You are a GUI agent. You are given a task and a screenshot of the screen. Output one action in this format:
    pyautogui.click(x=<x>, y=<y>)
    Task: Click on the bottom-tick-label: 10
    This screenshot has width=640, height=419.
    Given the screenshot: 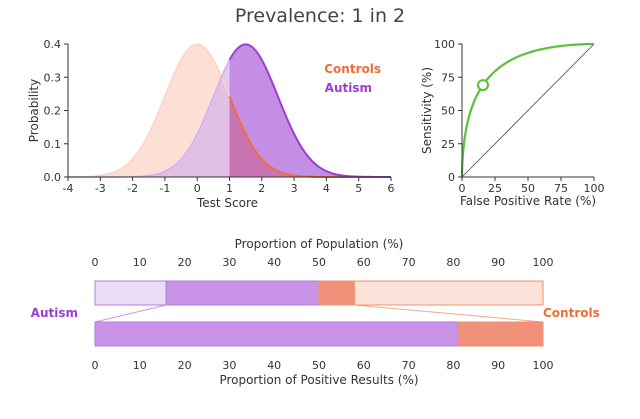 What is the action you would take?
    pyautogui.click(x=140, y=365)
    